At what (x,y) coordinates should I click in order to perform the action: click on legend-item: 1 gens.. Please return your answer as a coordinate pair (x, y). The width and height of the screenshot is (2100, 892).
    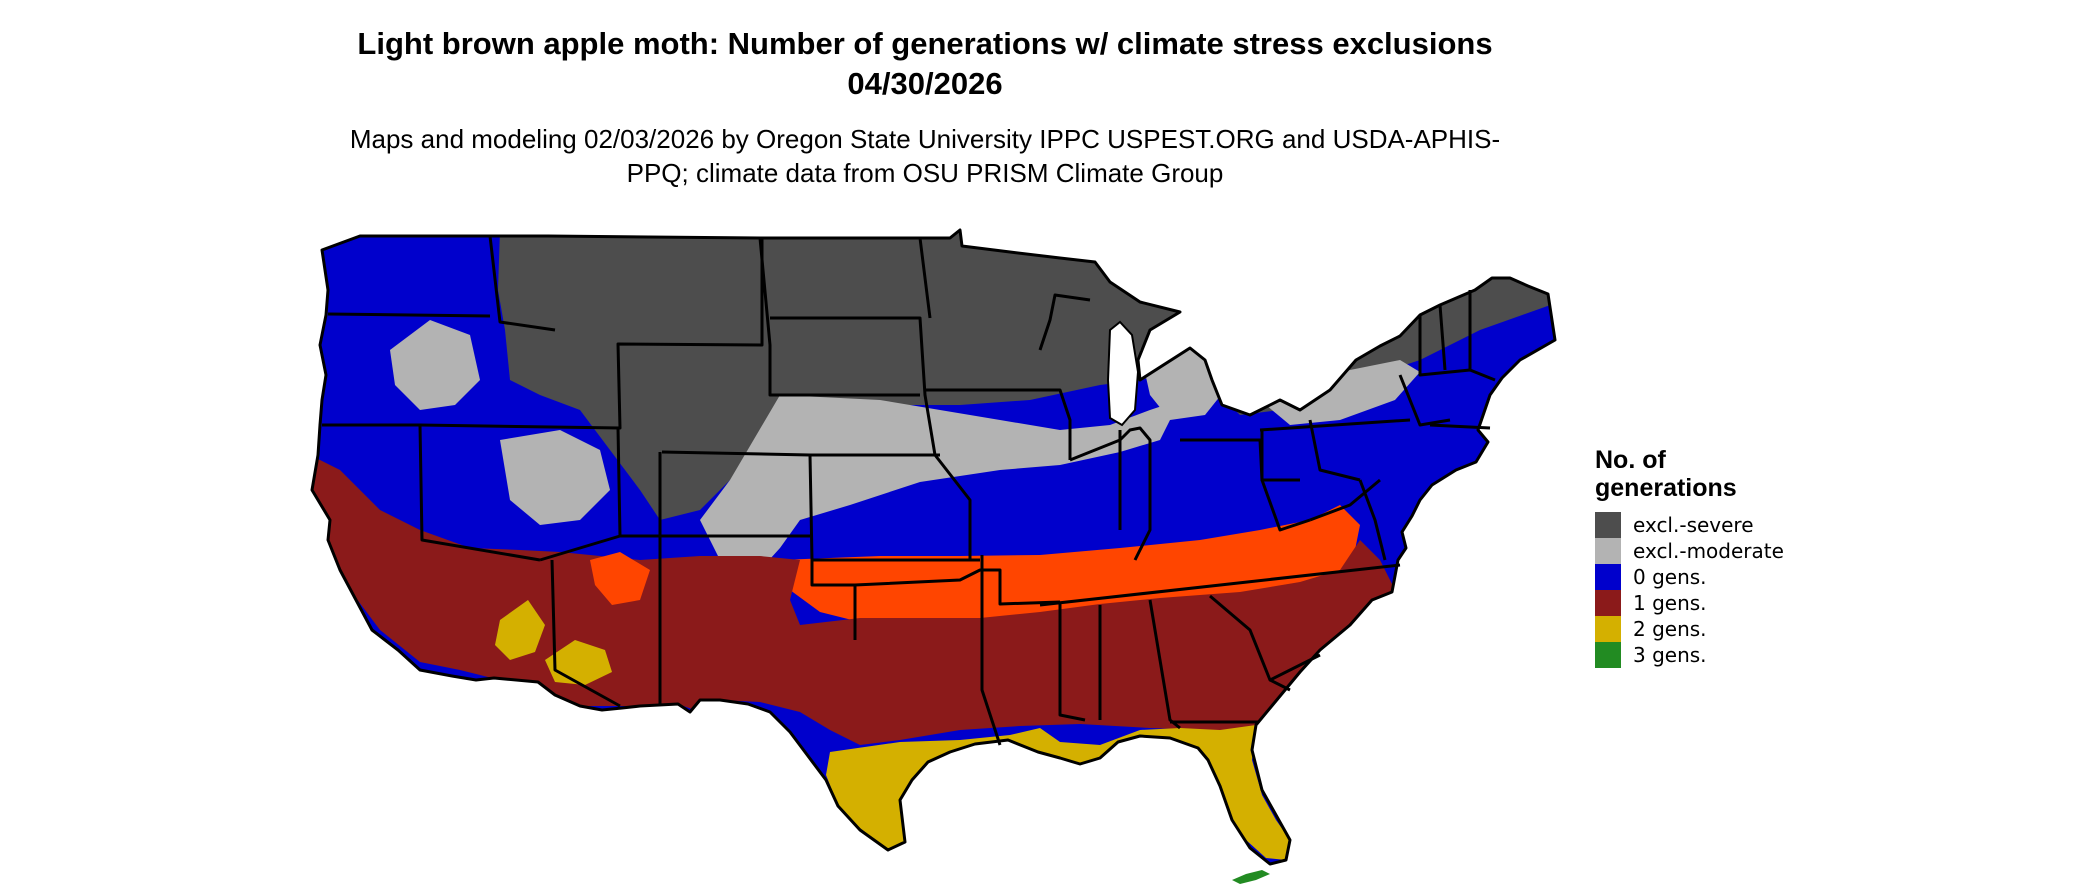
    Looking at the image, I should click on (1689, 603).